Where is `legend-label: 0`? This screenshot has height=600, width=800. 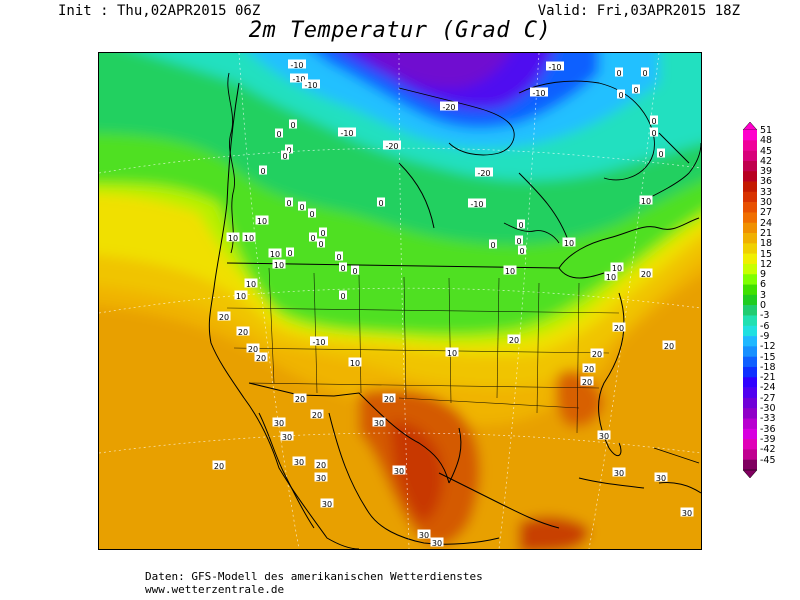 legend-label: 0 is located at coordinates (763, 306).